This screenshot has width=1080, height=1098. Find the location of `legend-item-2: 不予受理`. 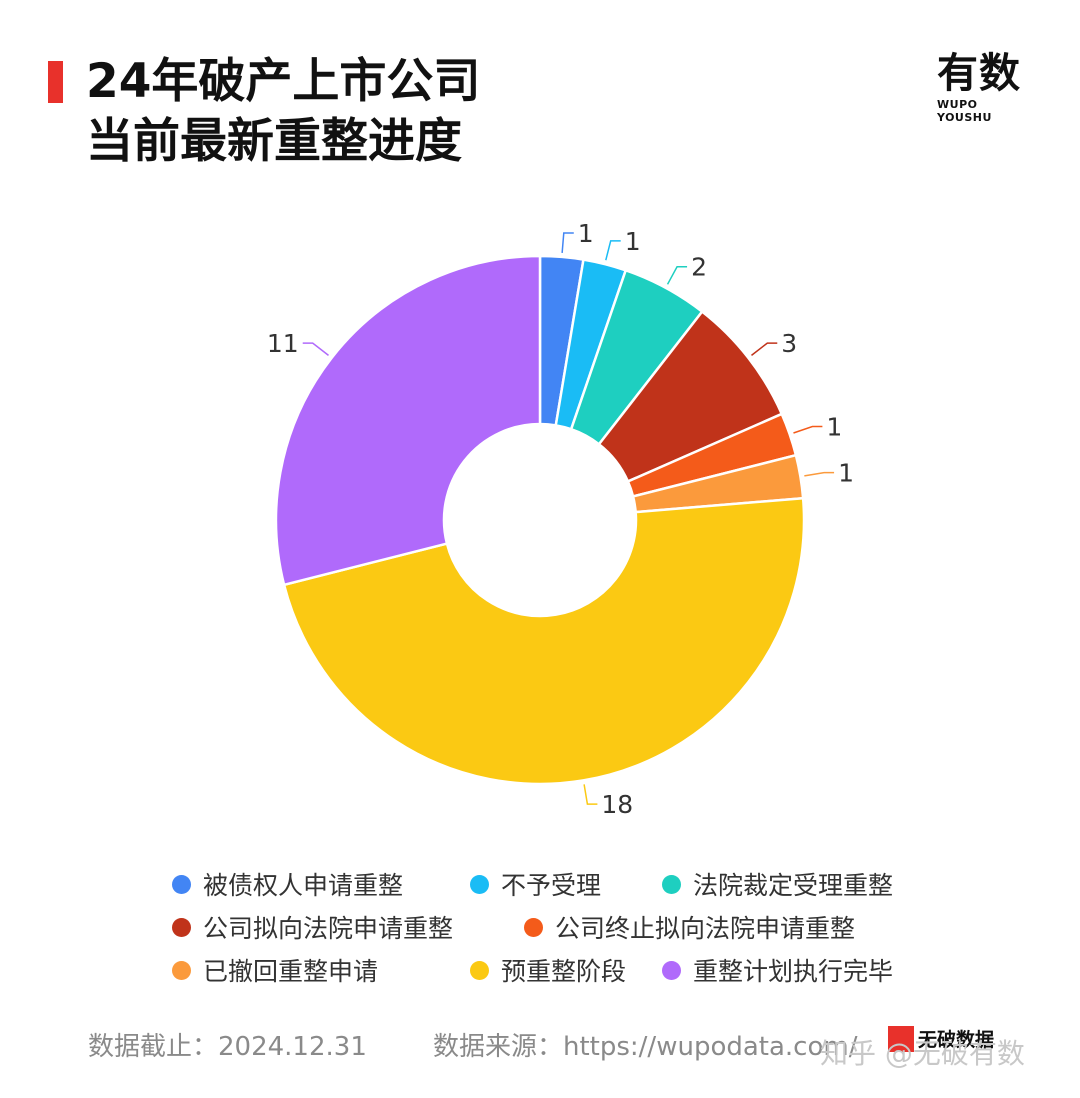

legend-item-2: 不予受理 is located at coordinates (535, 884).